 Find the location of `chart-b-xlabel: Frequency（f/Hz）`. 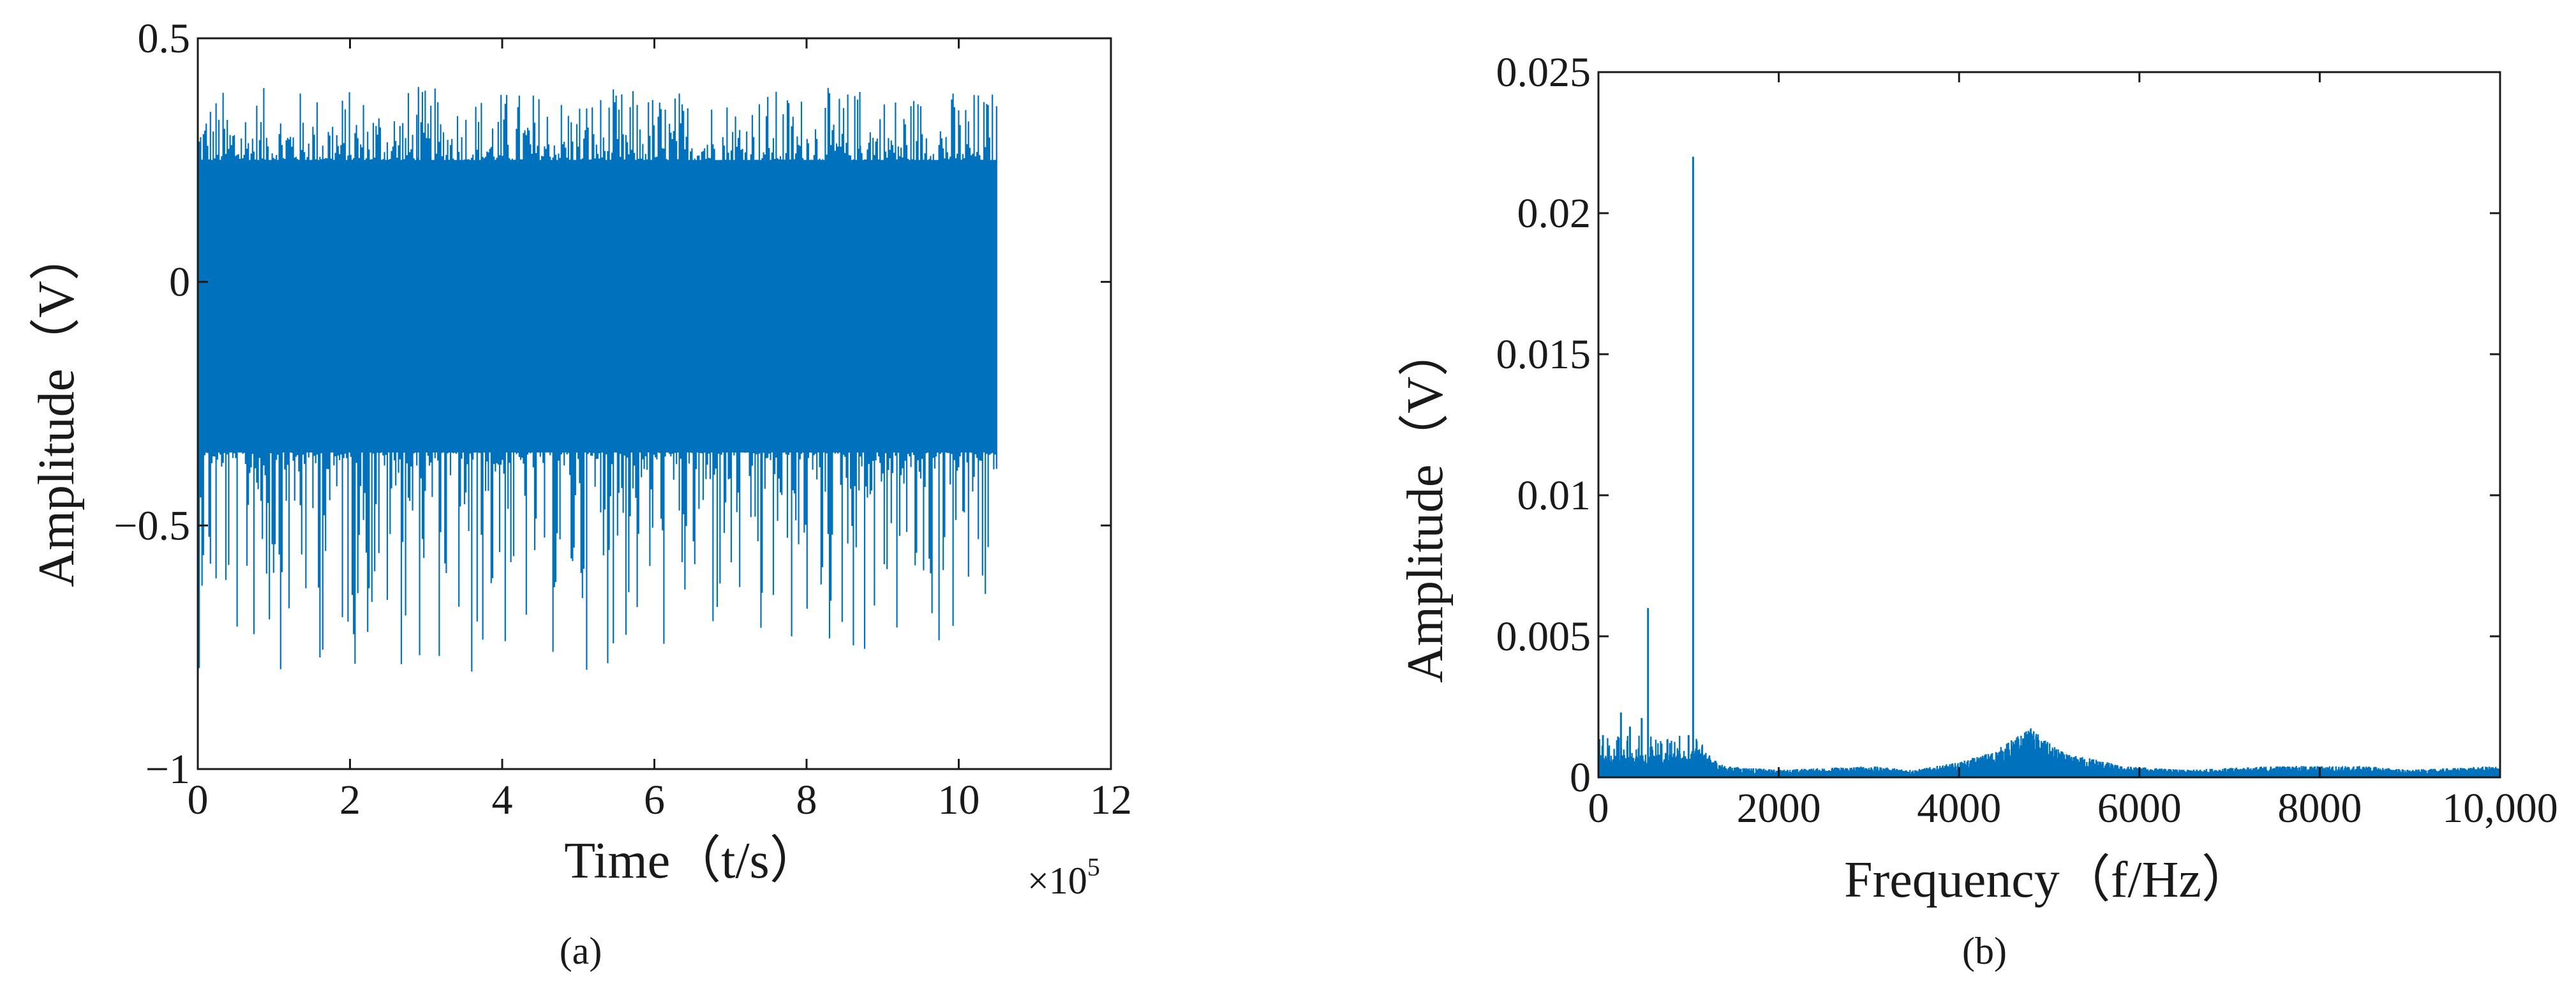

chart-b-xlabel: Frequency（f/Hz） is located at coordinates (2048, 880).